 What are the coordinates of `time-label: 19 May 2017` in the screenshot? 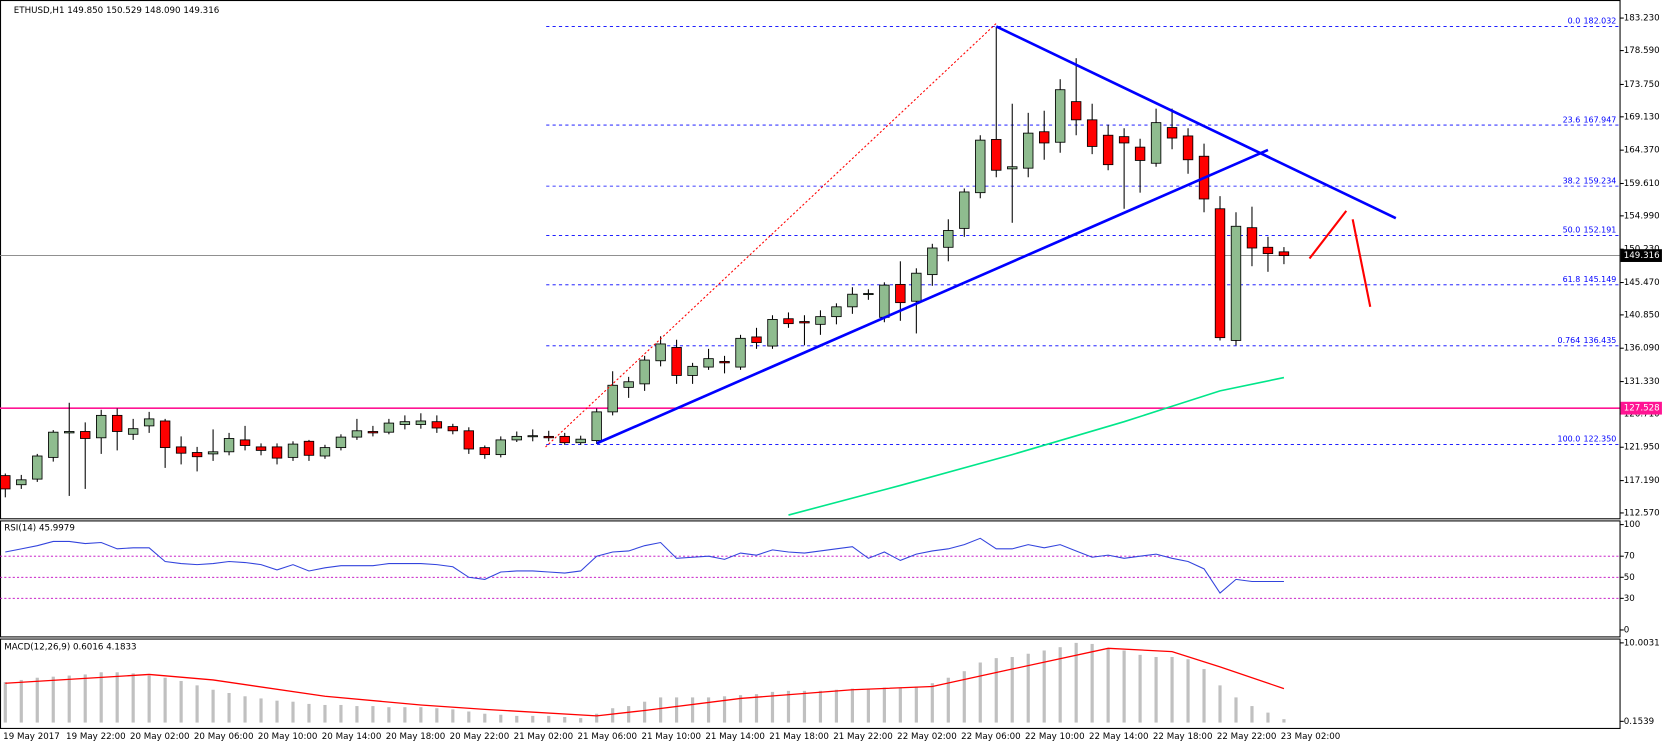 It's located at (31, 737).